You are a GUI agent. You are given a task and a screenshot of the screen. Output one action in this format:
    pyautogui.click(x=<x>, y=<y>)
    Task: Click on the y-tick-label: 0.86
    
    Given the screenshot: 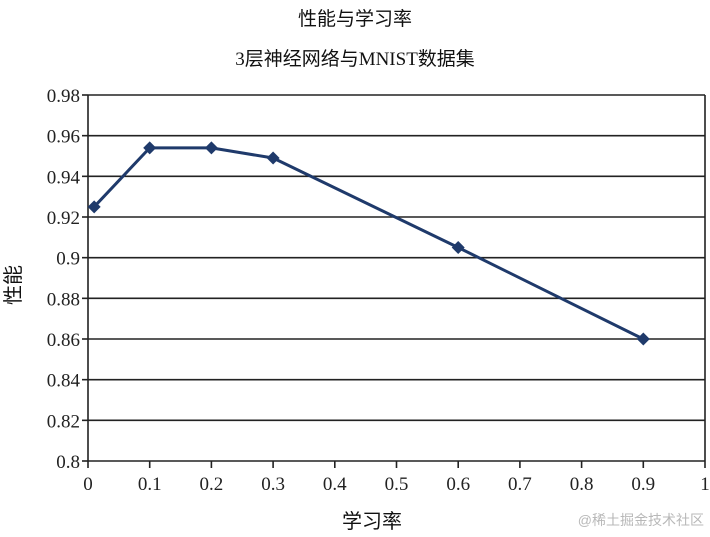 What is the action you would take?
    pyautogui.click(x=63, y=340)
    